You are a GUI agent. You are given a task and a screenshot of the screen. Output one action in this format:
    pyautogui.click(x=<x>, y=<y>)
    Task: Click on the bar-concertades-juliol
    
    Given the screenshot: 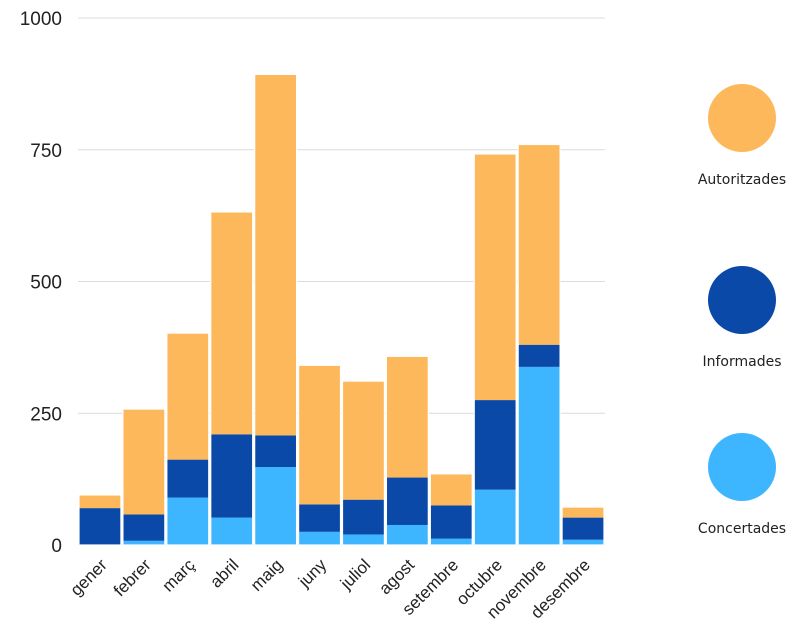 What is the action you would take?
    pyautogui.click(x=363, y=539)
    